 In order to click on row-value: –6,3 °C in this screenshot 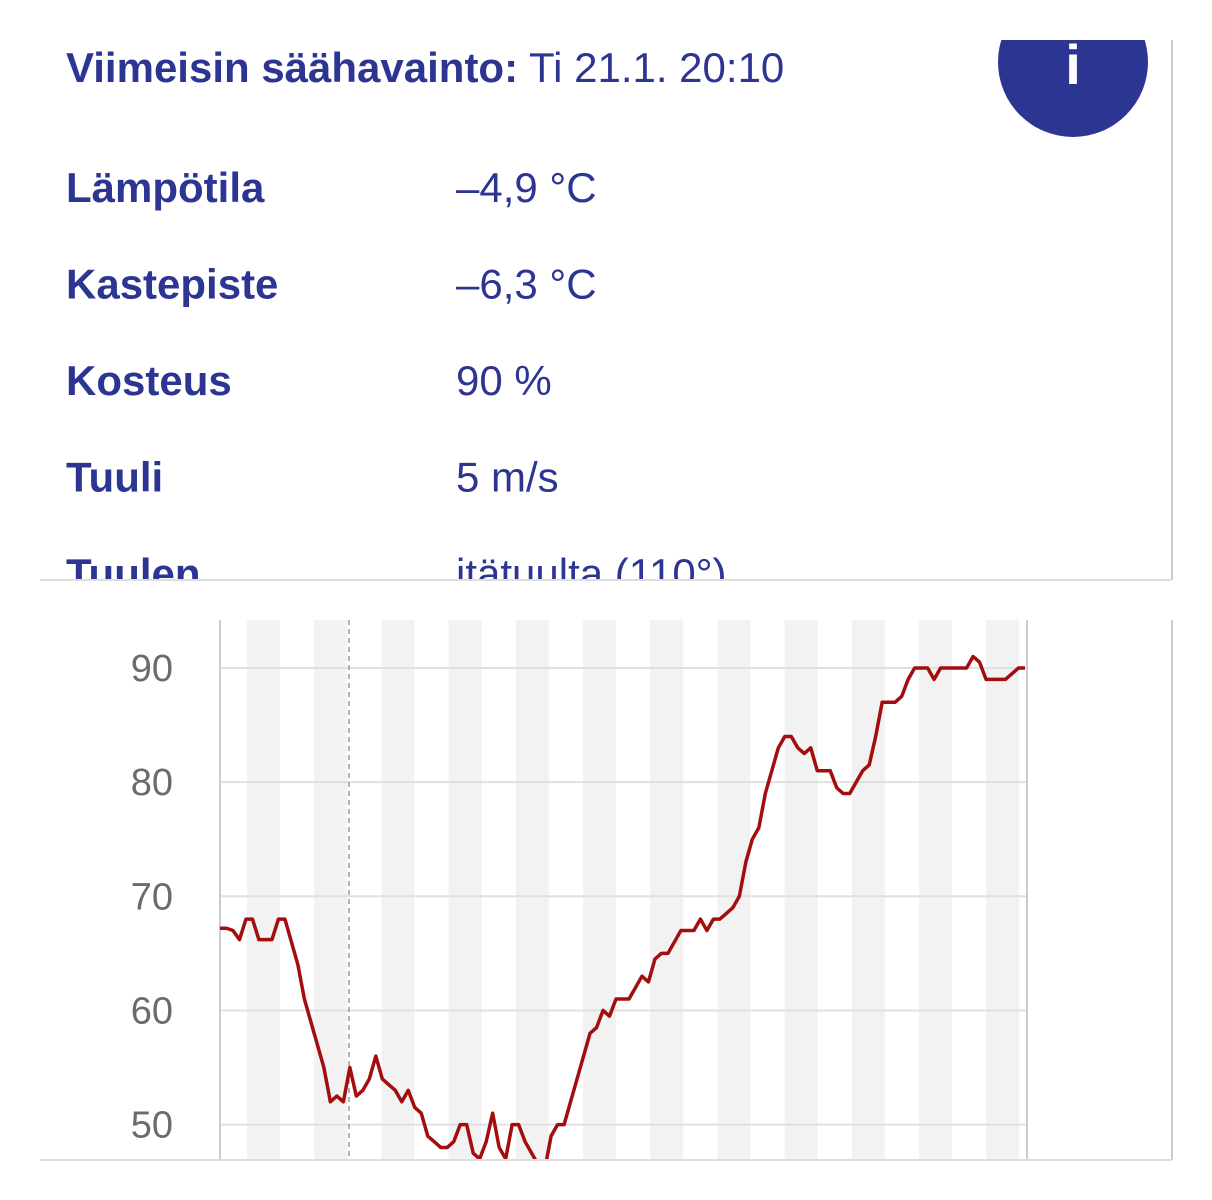, I will do `click(526, 284)`.